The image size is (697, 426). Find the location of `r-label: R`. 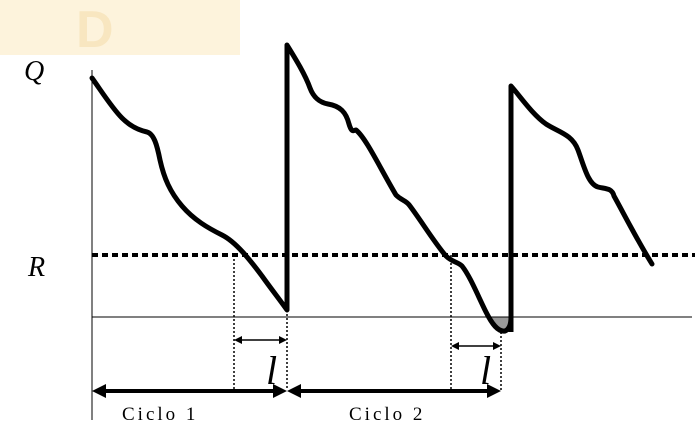

r-label: R is located at coordinates (36, 267).